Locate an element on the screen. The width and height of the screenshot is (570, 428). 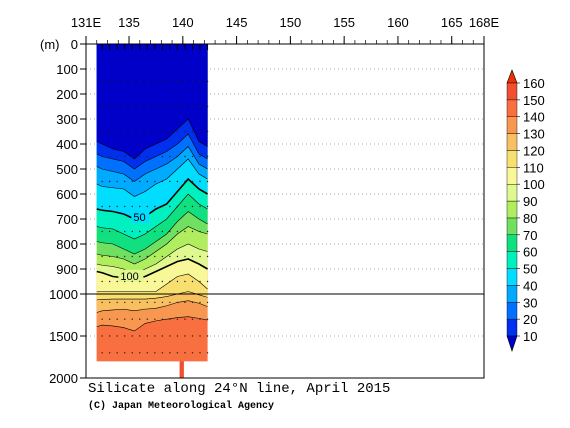
x-tick-label: 140 is located at coordinates (183, 22).